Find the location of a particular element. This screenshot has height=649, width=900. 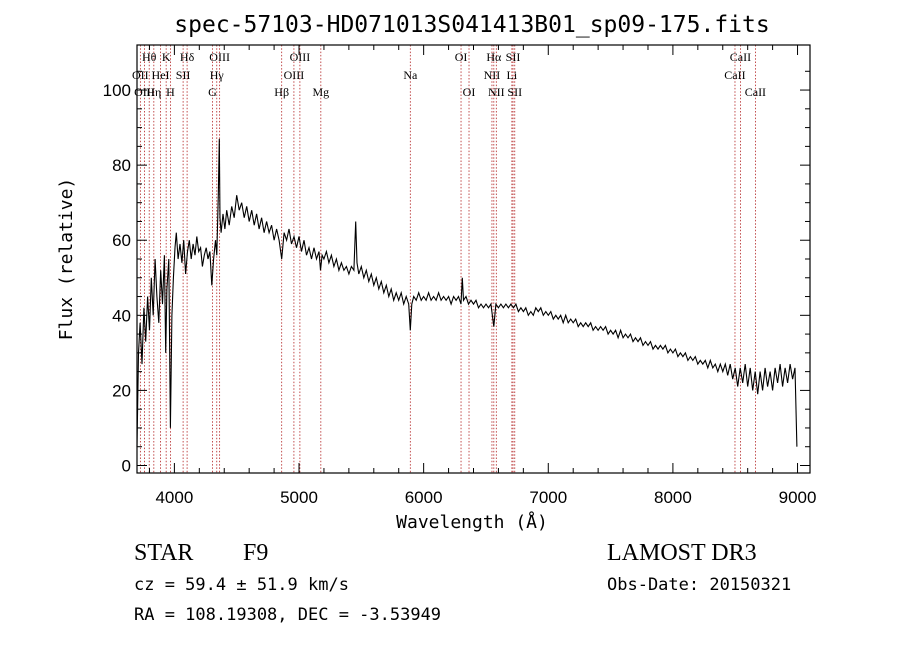

line-label-5: K is located at coordinates (166, 57).